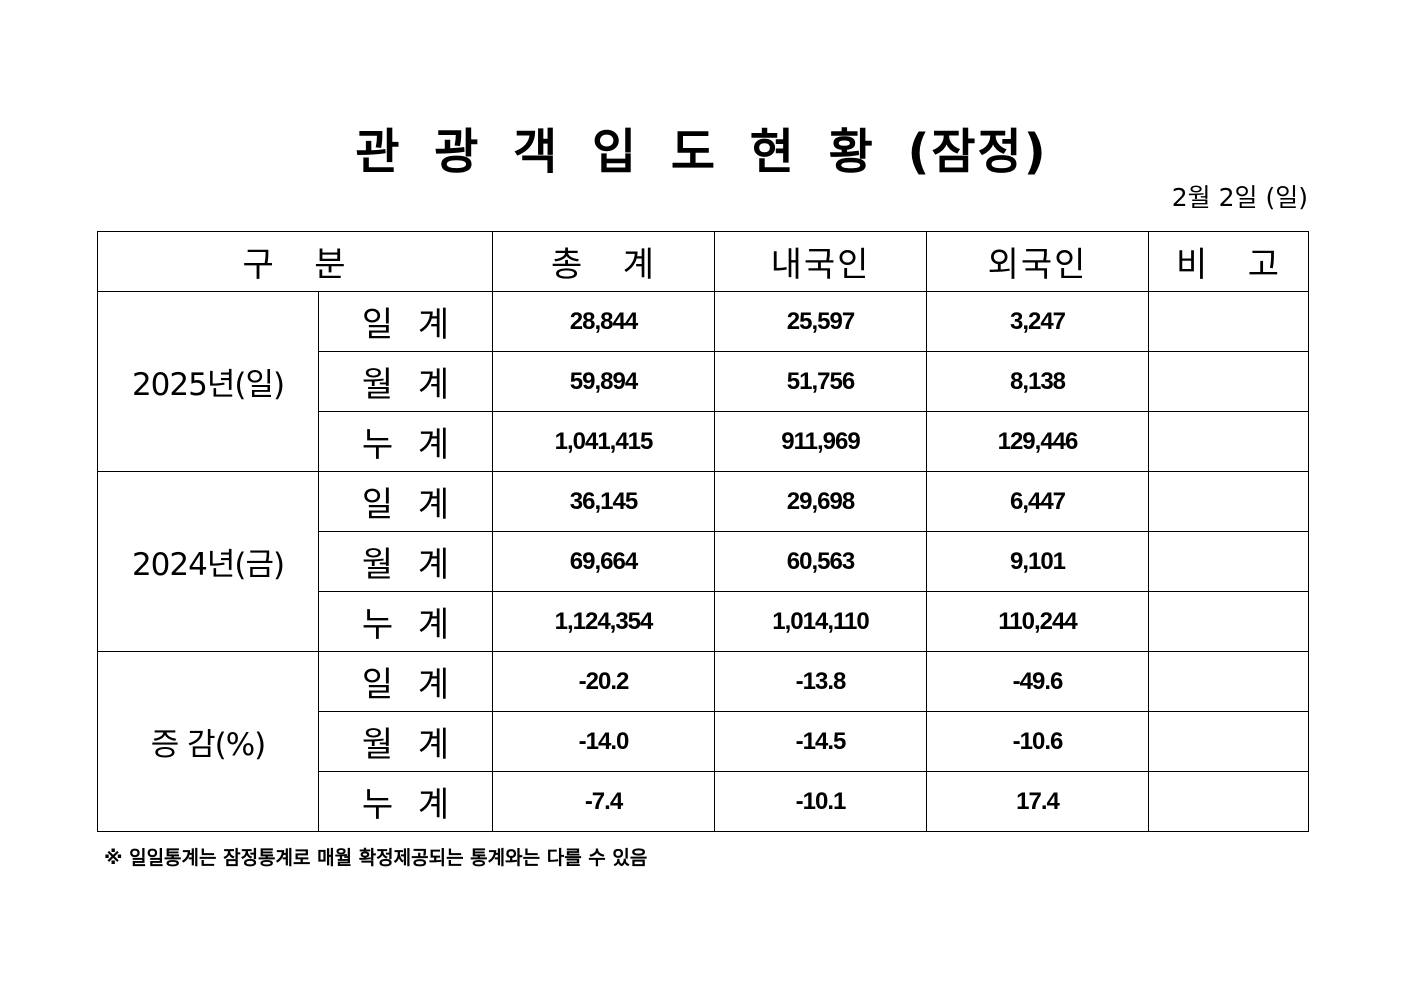 The image size is (1403, 992). I want to click on cell-domestic: -14.5, so click(820, 741).